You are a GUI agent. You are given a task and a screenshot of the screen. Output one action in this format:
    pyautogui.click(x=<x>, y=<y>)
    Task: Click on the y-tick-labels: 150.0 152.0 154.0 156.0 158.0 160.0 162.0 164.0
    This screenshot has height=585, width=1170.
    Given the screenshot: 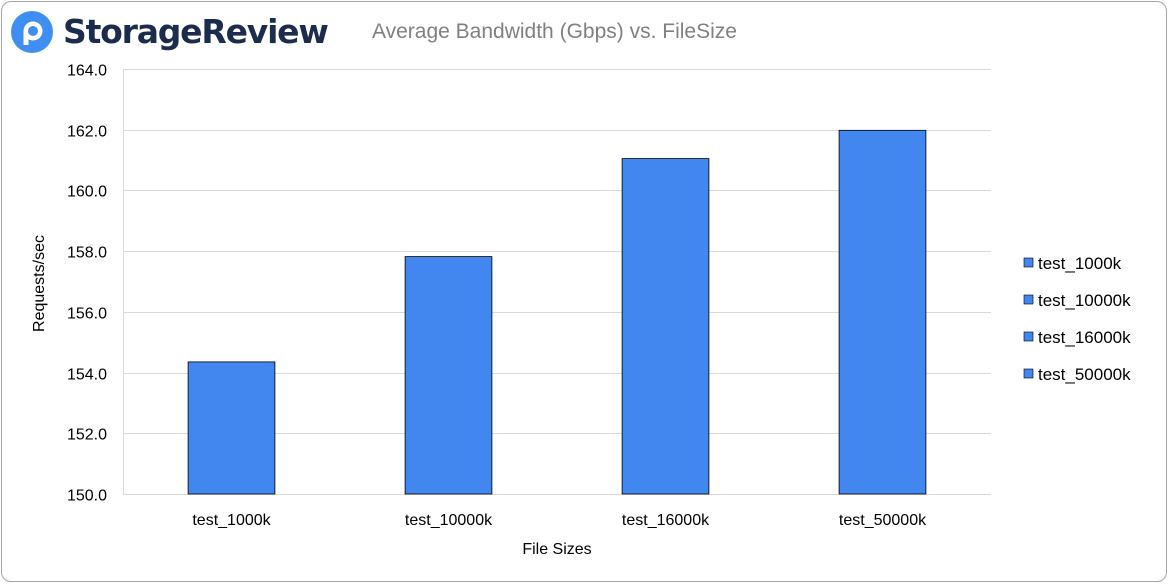 What is the action you would take?
    pyautogui.click(x=87, y=284)
    